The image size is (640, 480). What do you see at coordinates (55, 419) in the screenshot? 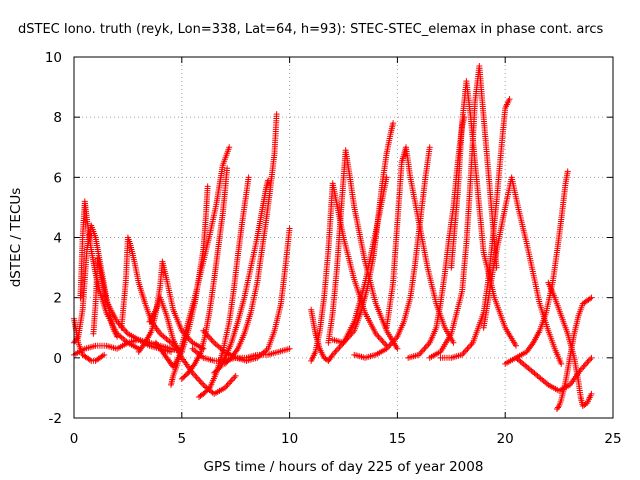
I see `y-tick-label: -2` at bounding box center [55, 419].